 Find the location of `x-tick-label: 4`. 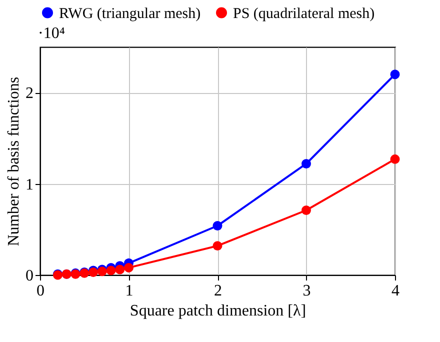

x-tick-label: 4 is located at coordinates (396, 291).